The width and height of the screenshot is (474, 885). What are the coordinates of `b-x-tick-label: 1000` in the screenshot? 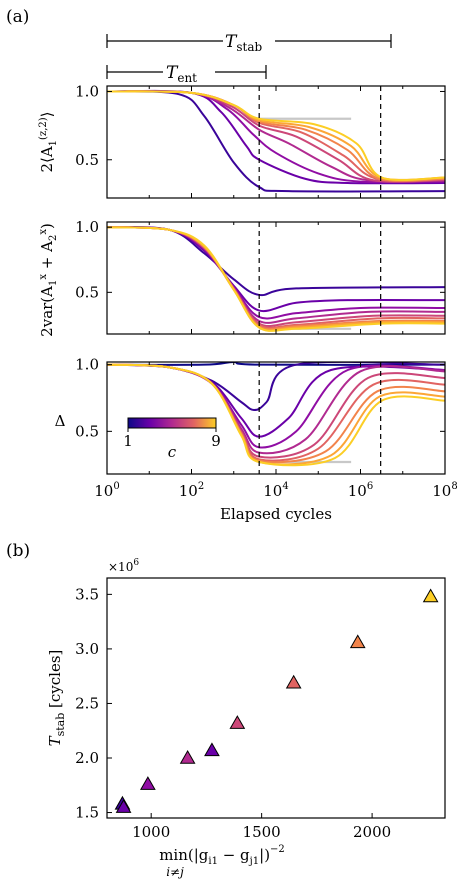 It's located at (151, 832).